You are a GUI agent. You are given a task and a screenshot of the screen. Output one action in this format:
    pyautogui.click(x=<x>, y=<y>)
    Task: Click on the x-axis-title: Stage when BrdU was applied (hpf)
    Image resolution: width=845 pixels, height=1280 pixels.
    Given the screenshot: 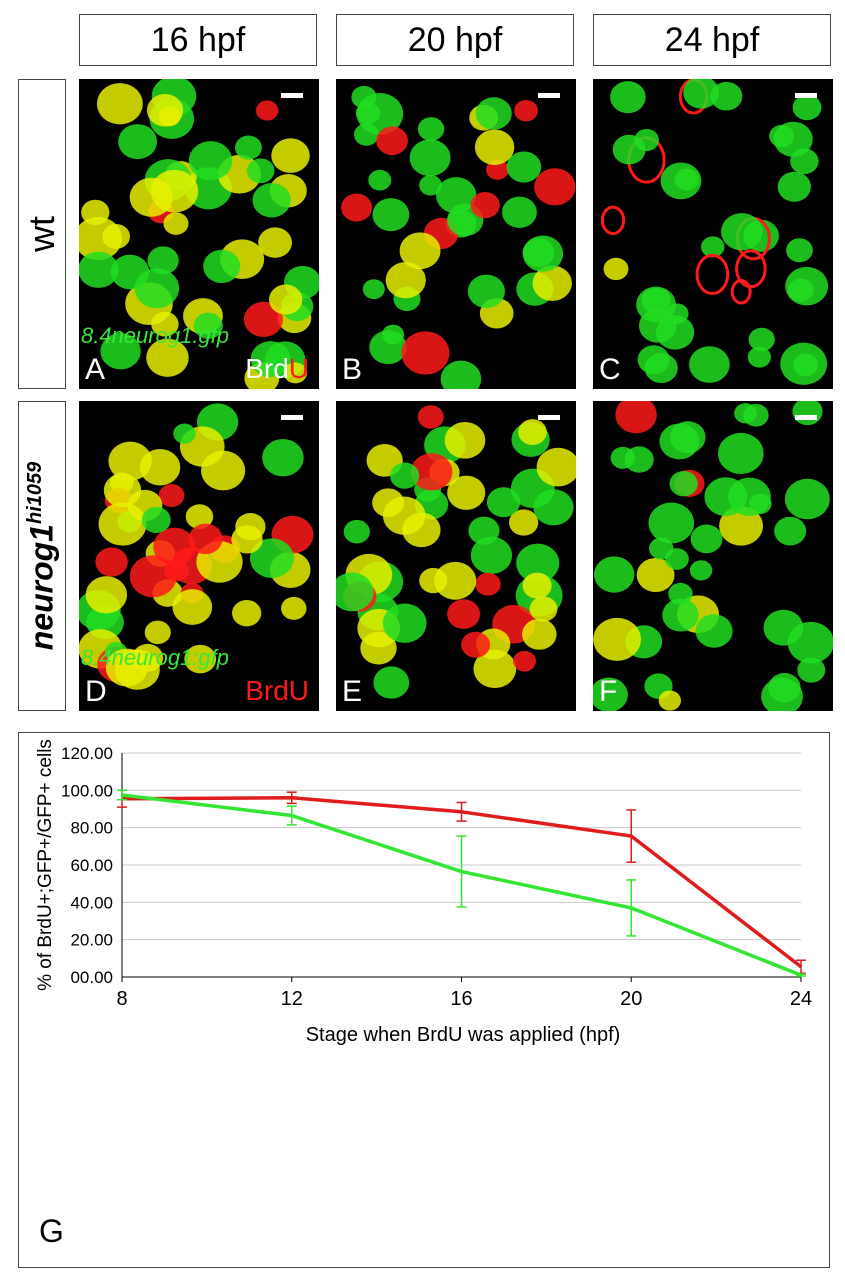 What is the action you would take?
    pyautogui.click(x=463, y=1035)
    